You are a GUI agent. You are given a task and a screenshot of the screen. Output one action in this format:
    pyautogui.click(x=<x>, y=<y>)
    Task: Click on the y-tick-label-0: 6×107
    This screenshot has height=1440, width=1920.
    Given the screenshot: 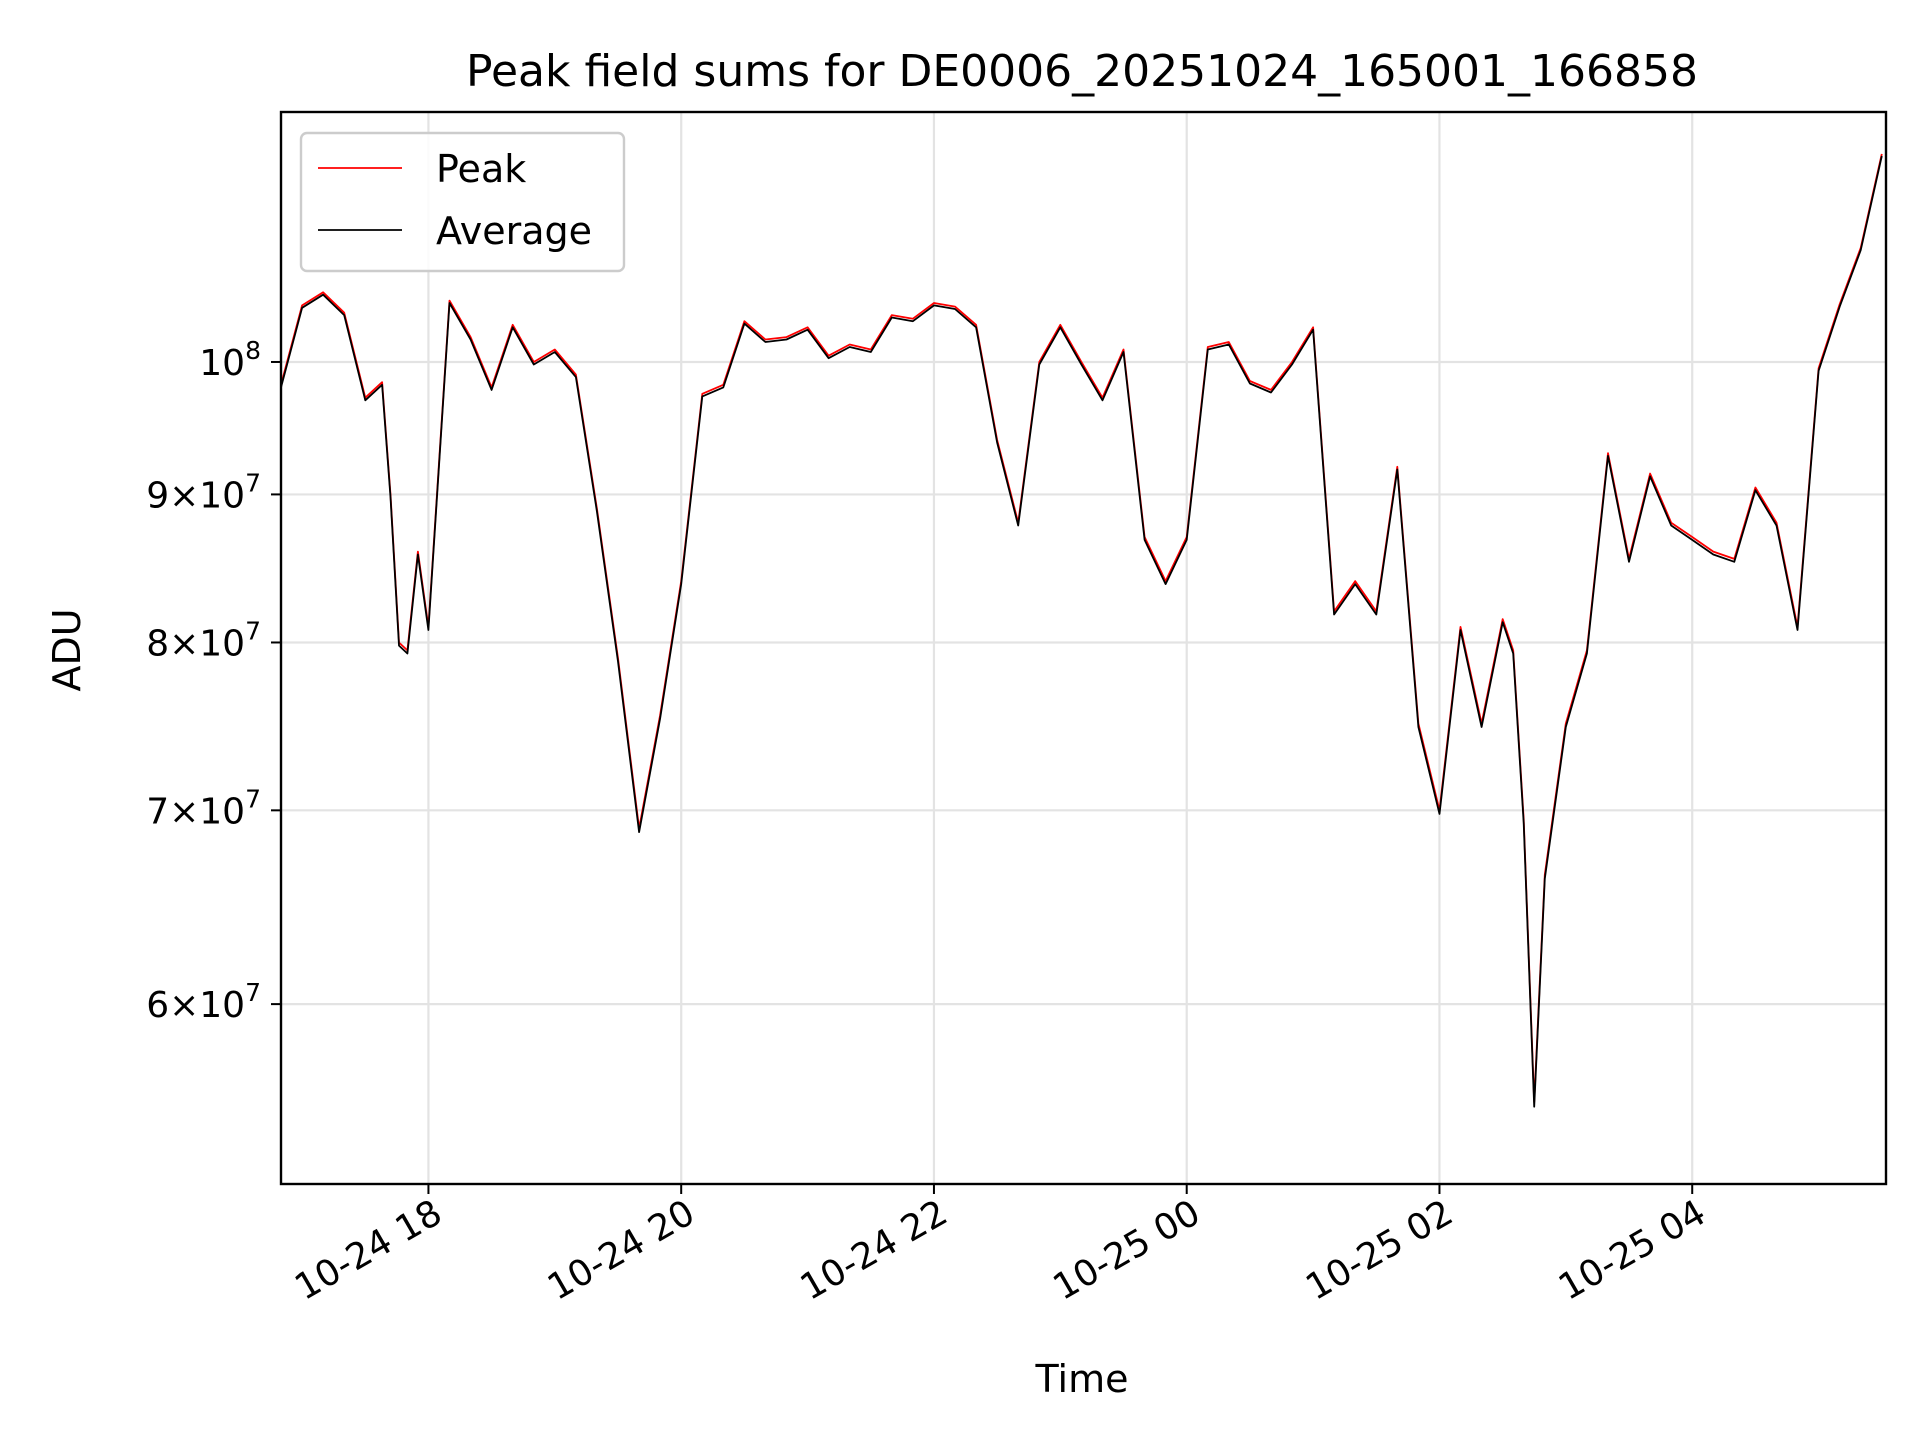 What is the action you would take?
    pyautogui.click(x=203, y=1002)
    